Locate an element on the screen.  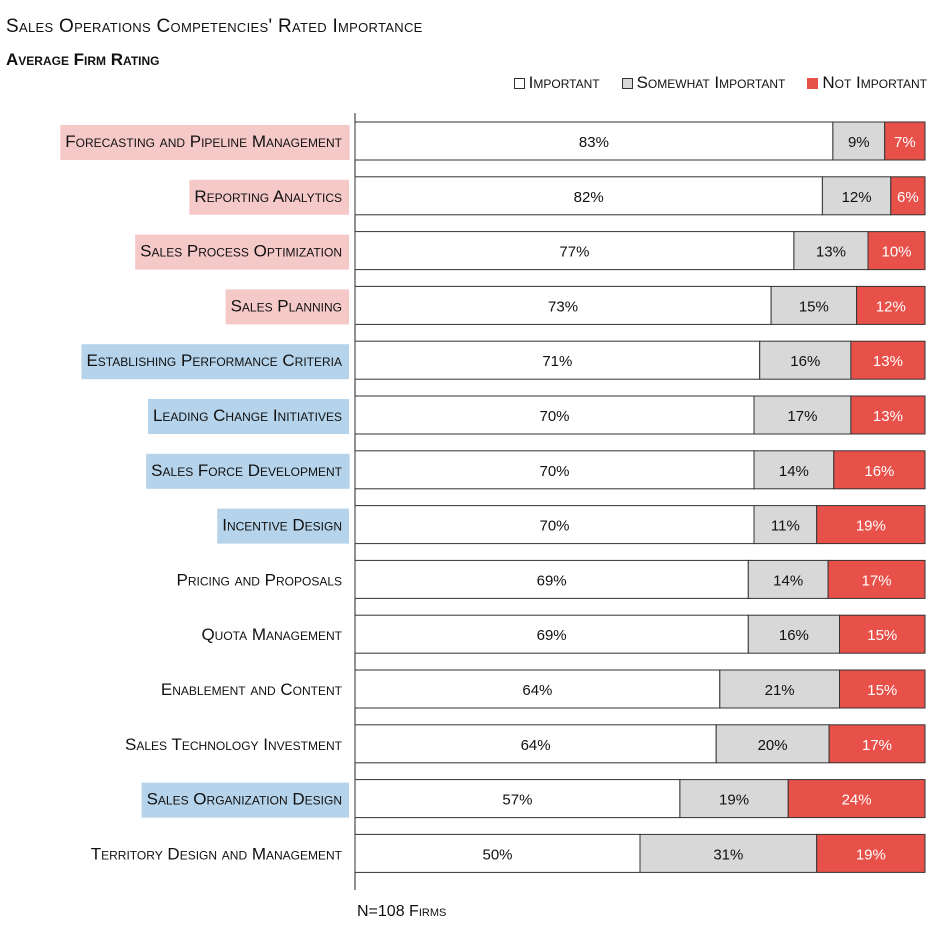
legend-item-important: Important is located at coordinates (556, 83).